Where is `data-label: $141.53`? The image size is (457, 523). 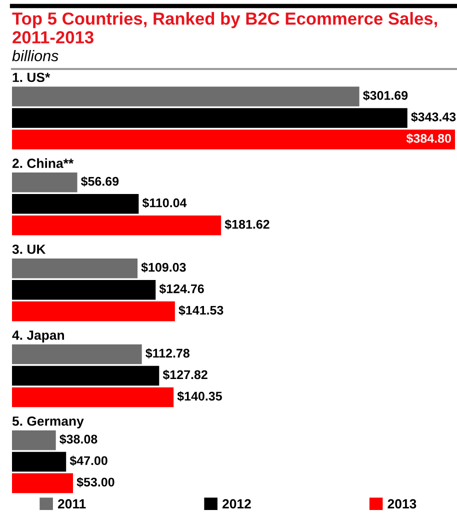 data-label: $141.53 is located at coordinates (201, 310).